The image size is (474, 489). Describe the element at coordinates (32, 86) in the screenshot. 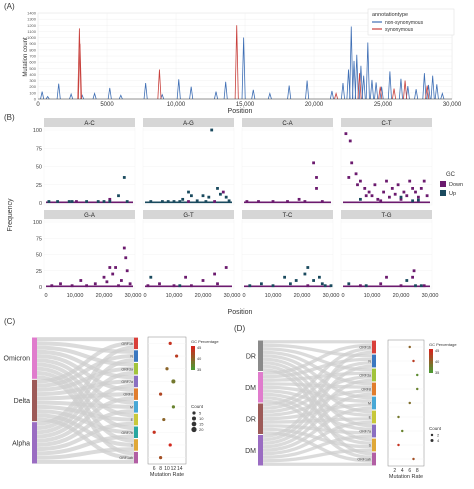

I see `panel-a-ytick-label: 200` at that location.